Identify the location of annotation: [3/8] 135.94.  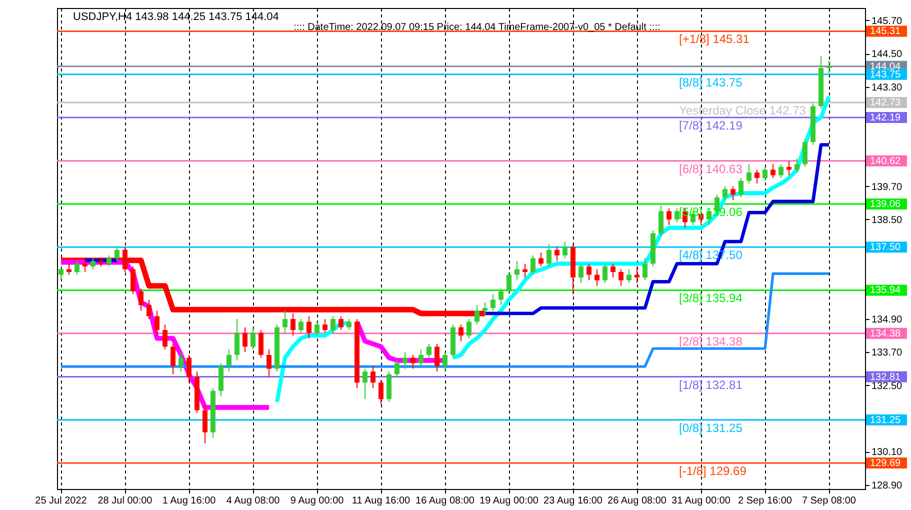
(711, 298).